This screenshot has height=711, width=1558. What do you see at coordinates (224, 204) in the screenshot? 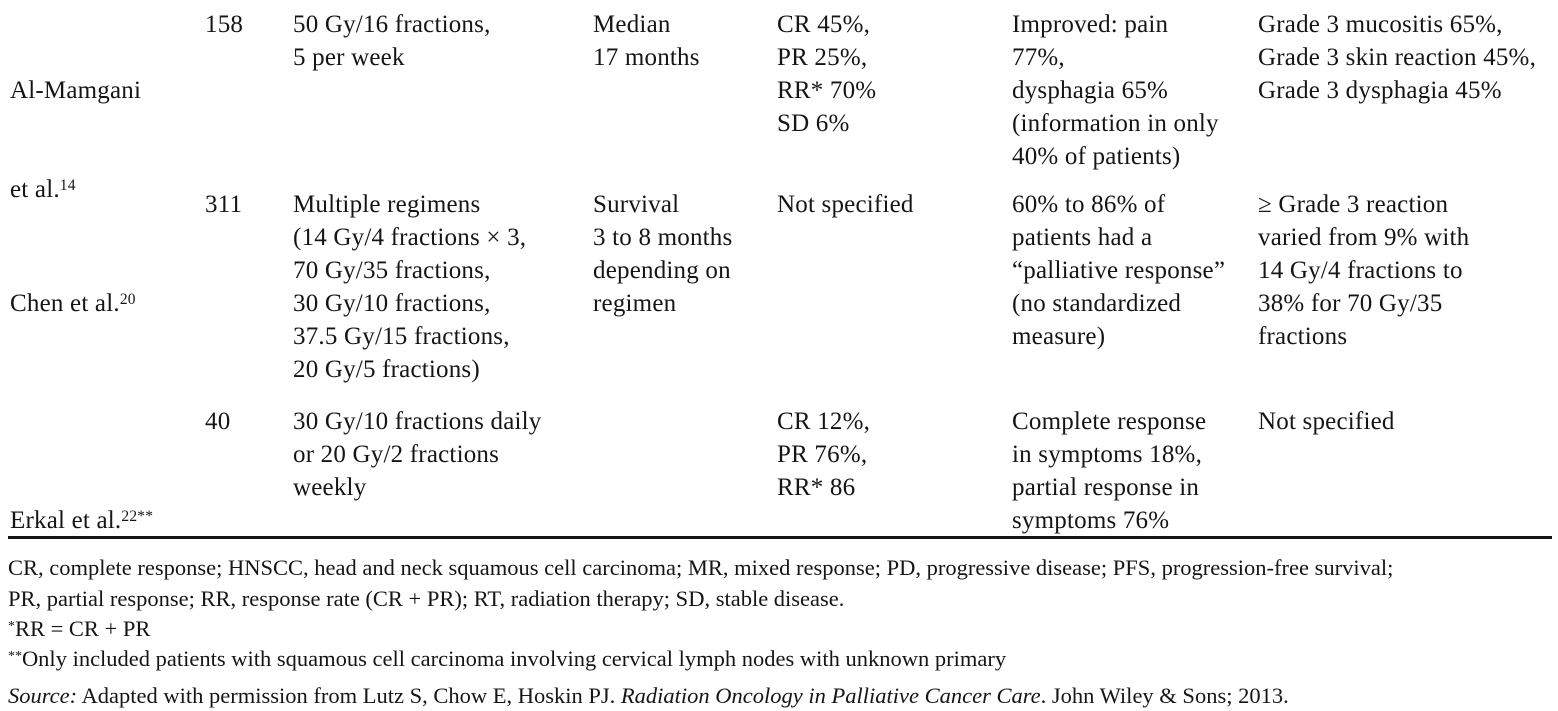
I see `n-patients-cell: 311` at bounding box center [224, 204].